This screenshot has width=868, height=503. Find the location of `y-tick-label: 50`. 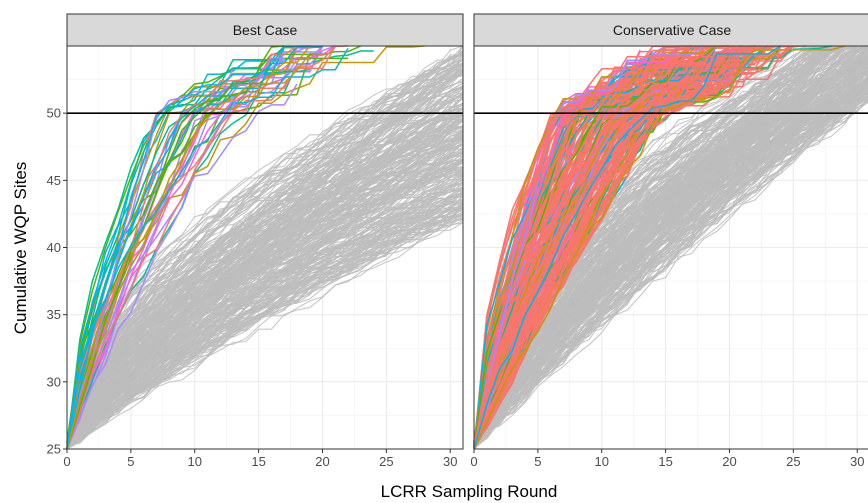

y-tick-label: 50 is located at coordinates (54, 113).